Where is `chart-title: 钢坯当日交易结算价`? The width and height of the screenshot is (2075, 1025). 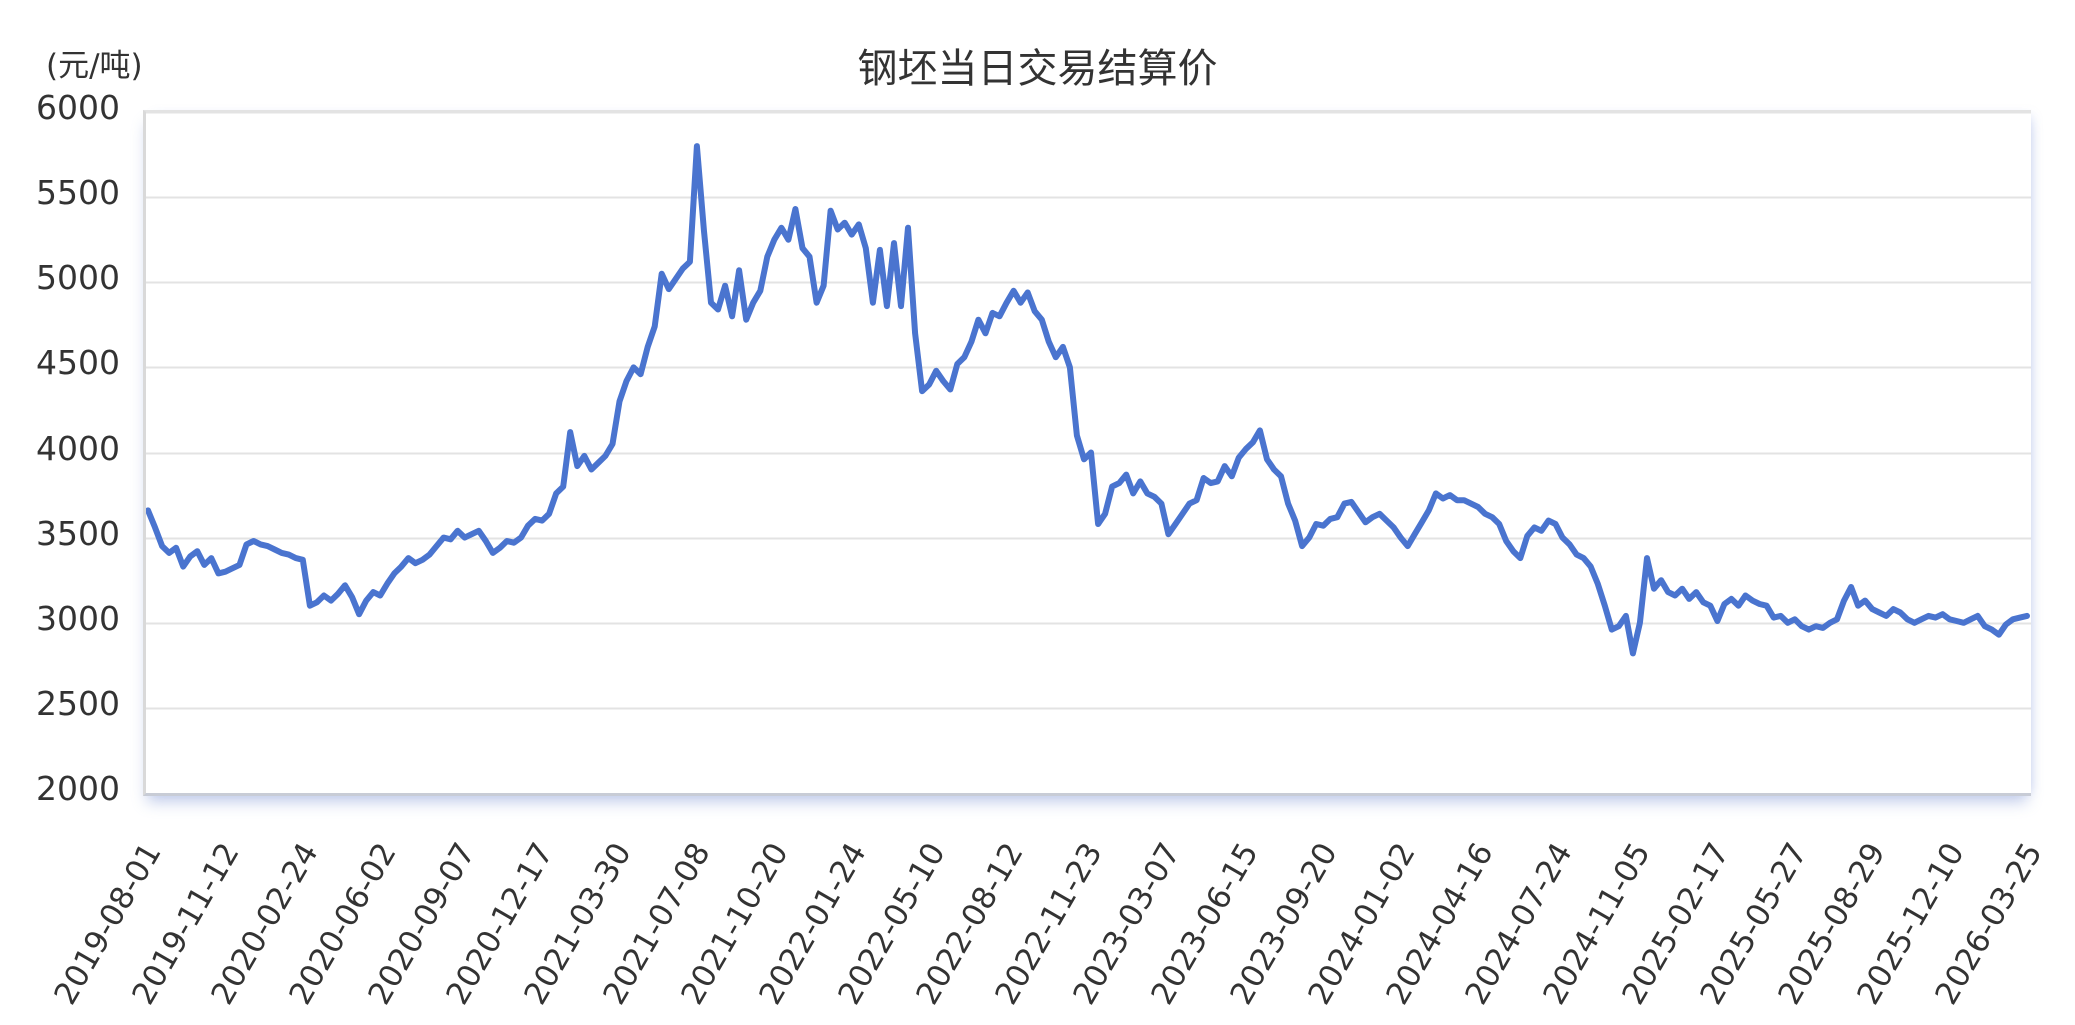
chart-title: 钢坯当日交易结算价 is located at coordinates (1037, 69).